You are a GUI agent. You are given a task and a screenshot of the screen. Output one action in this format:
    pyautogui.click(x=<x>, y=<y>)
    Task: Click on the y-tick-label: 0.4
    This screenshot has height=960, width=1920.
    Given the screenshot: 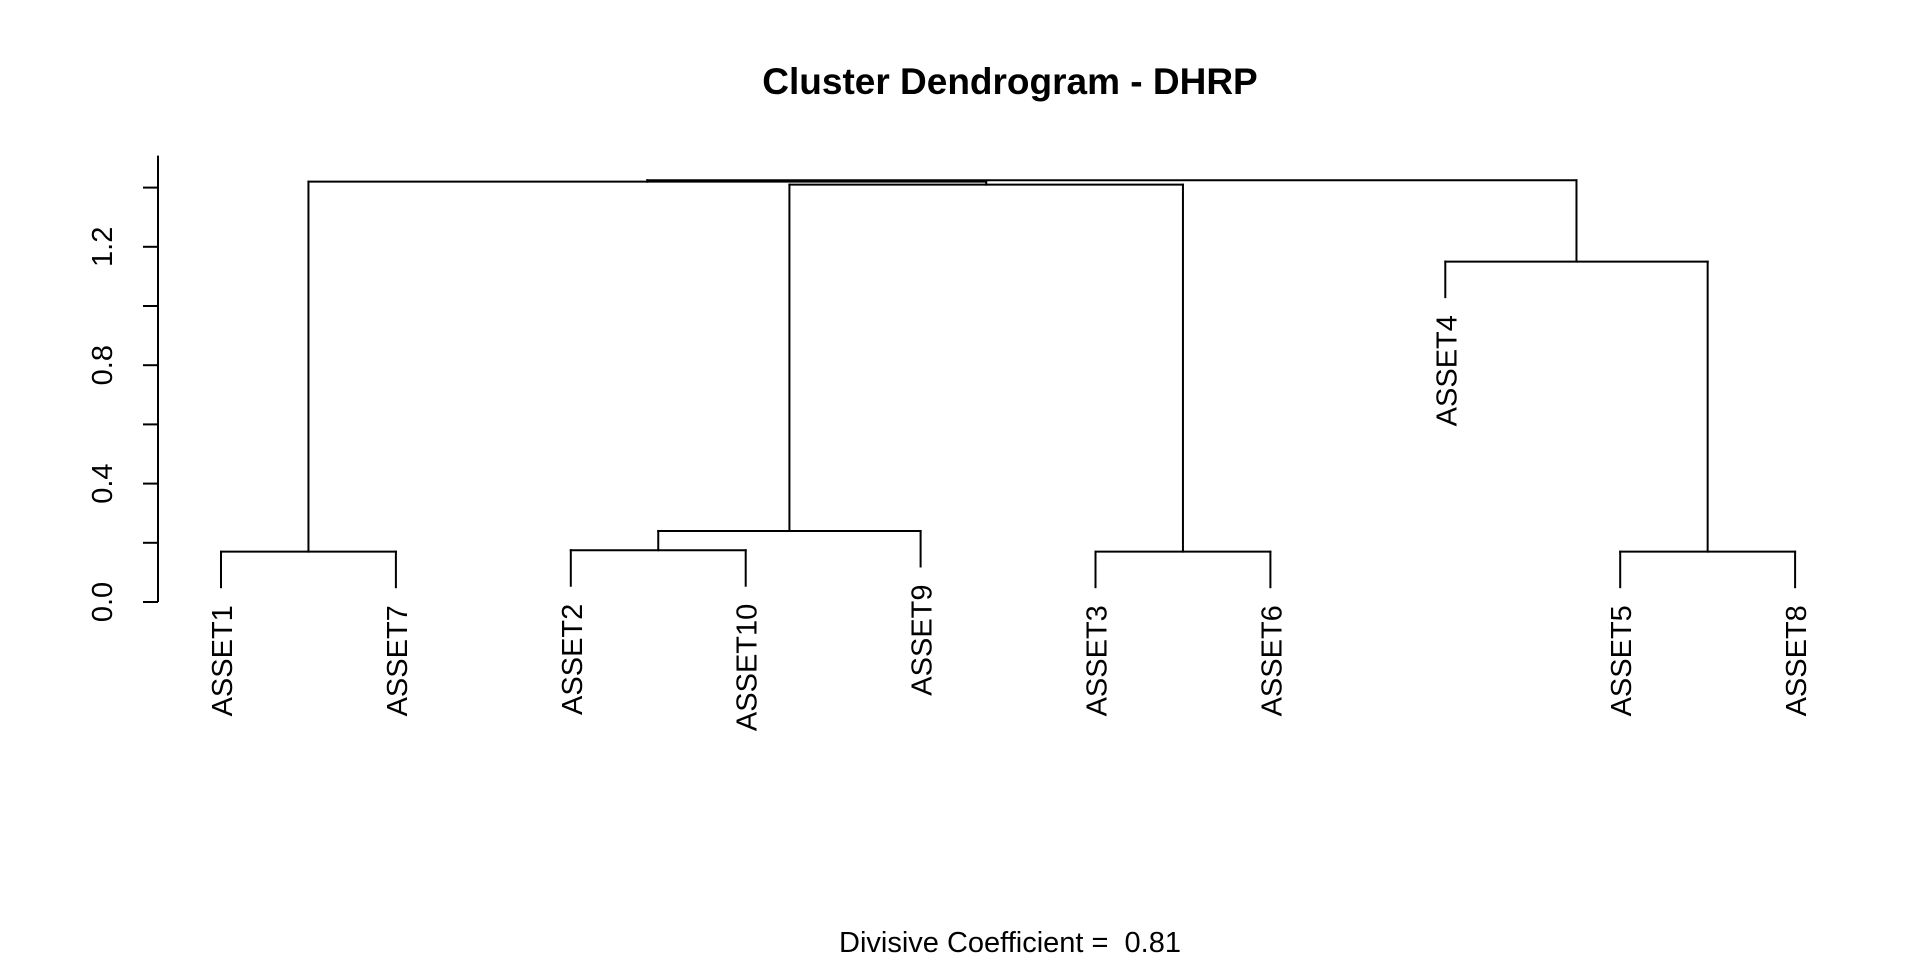 What is the action you would take?
    pyautogui.click(x=103, y=483)
    